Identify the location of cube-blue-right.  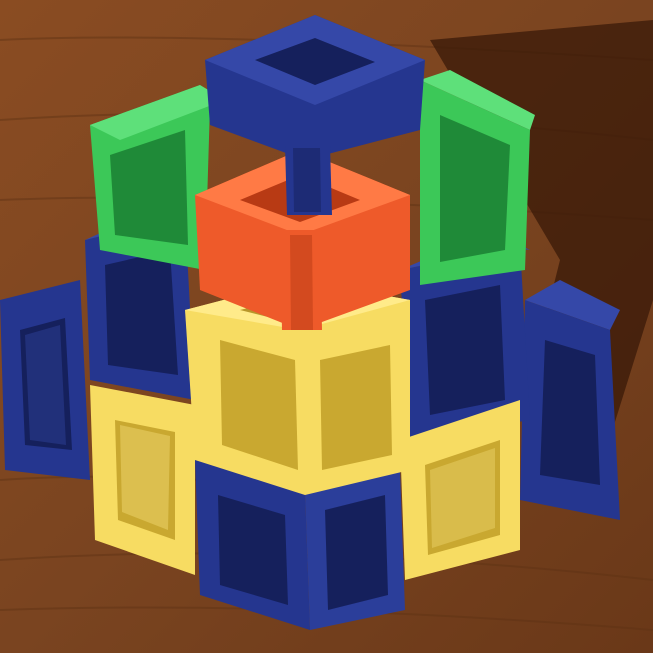
(570, 400).